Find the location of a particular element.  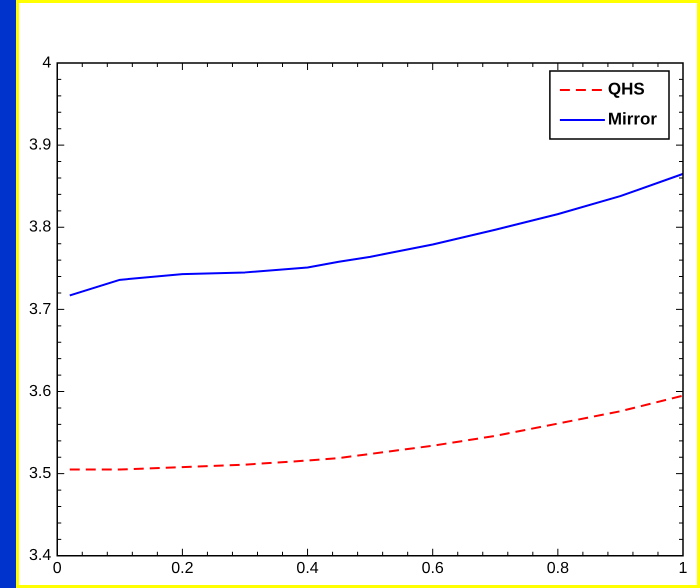

y-tick-label: 3.7 is located at coordinates (40, 309).